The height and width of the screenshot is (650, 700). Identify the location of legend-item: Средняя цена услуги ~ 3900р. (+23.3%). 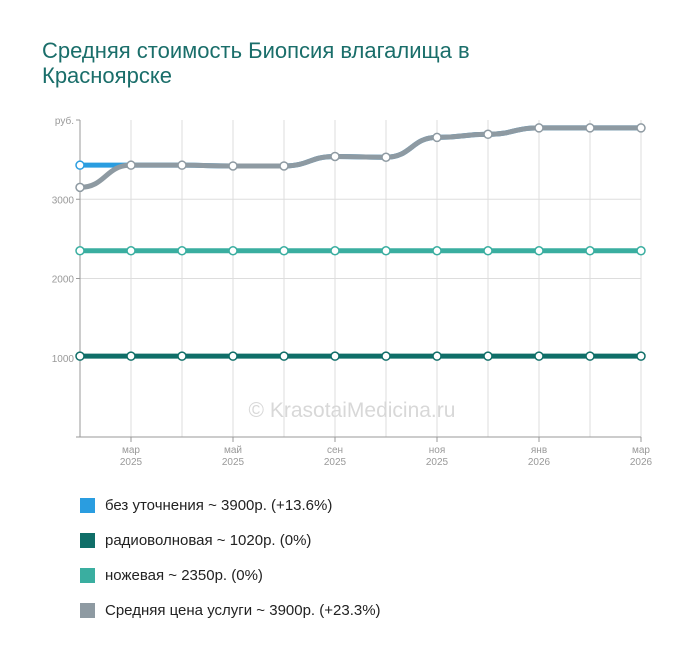
(230, 610).